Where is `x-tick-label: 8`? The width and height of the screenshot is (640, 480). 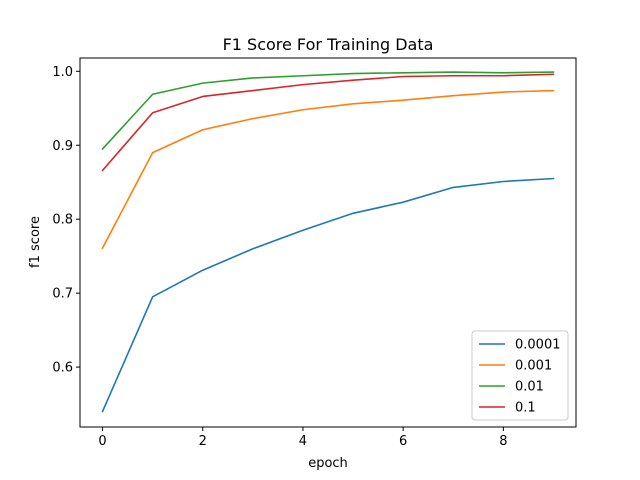
x-tick-label: 8 is located at coordinates (503, 441).